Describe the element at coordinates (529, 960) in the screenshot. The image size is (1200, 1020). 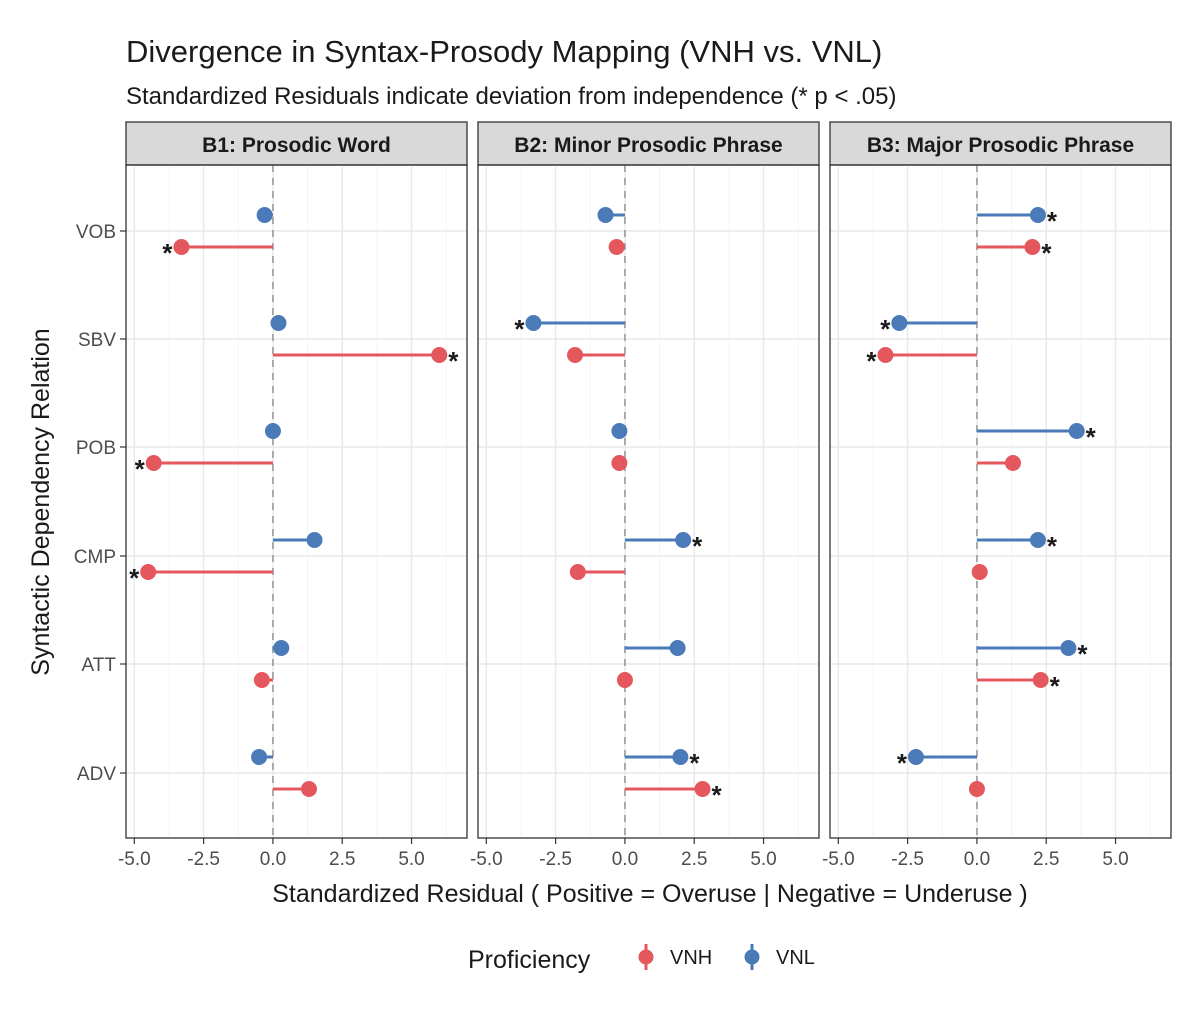
I see `legend-title: Proficiency` at that location.